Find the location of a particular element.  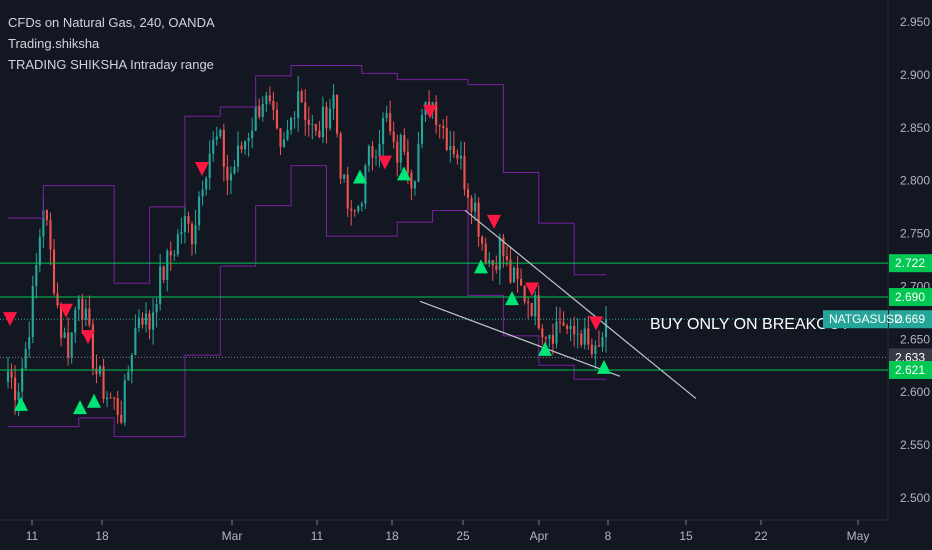

indicator-name: TRADING SHIKSHA Intraday range is located at coordinates (111, 64).